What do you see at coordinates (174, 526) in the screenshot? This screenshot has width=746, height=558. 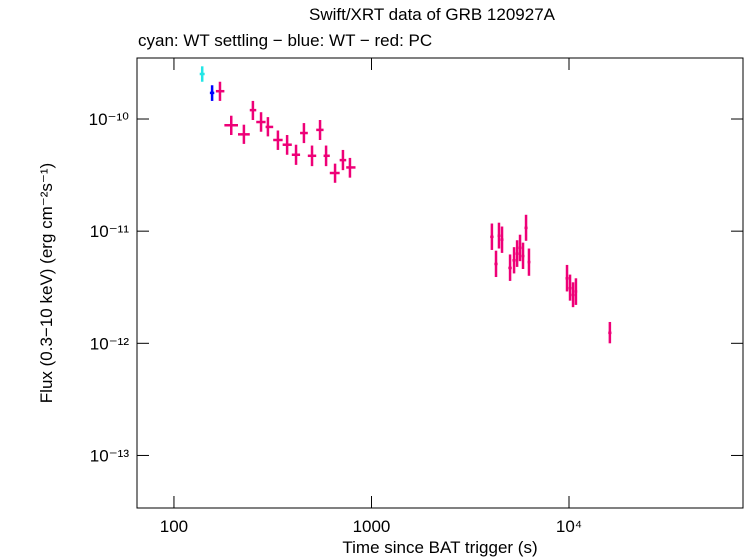 I see `x-tick-label: 100` at bounding box center [174, 526].